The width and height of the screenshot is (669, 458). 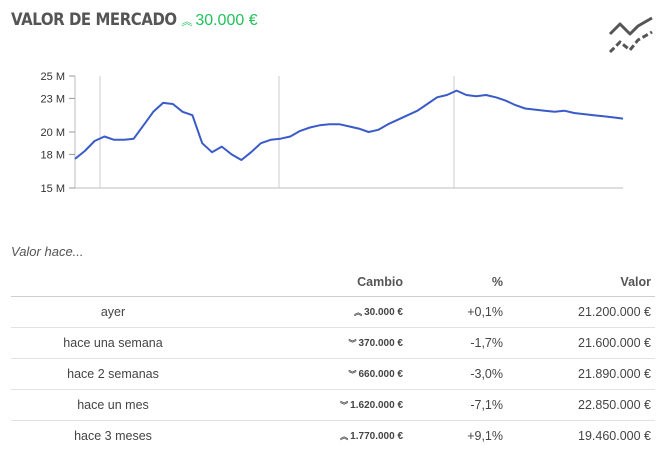 What do you see at coordinates (614, 436) in the screenshot?
I see `row-value: 19.460.000 €` at bounding box center [614, 436].